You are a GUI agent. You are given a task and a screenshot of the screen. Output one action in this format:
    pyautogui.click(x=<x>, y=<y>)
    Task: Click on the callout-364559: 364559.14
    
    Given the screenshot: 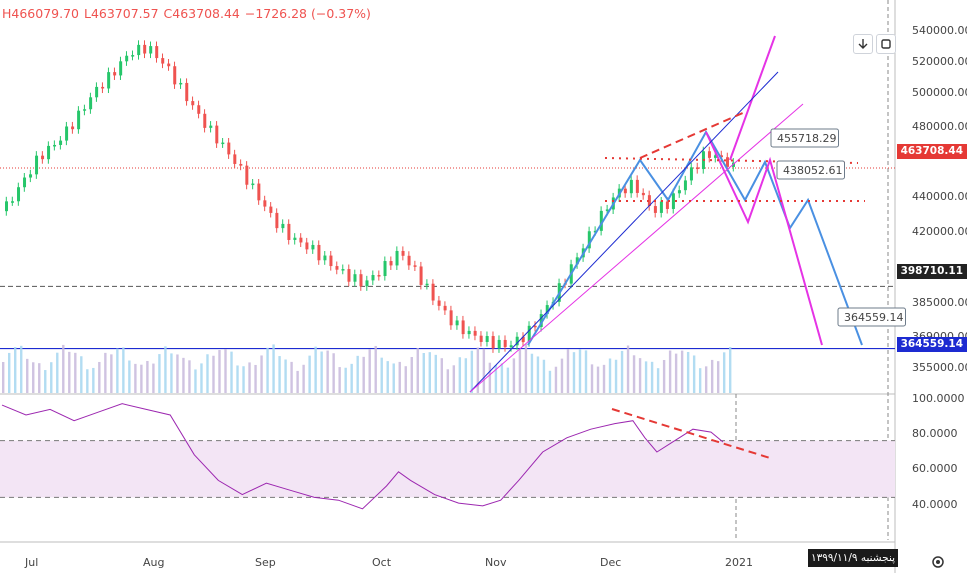 What is the action you would take?
    pyautogui.click(x=871, y=317)
    